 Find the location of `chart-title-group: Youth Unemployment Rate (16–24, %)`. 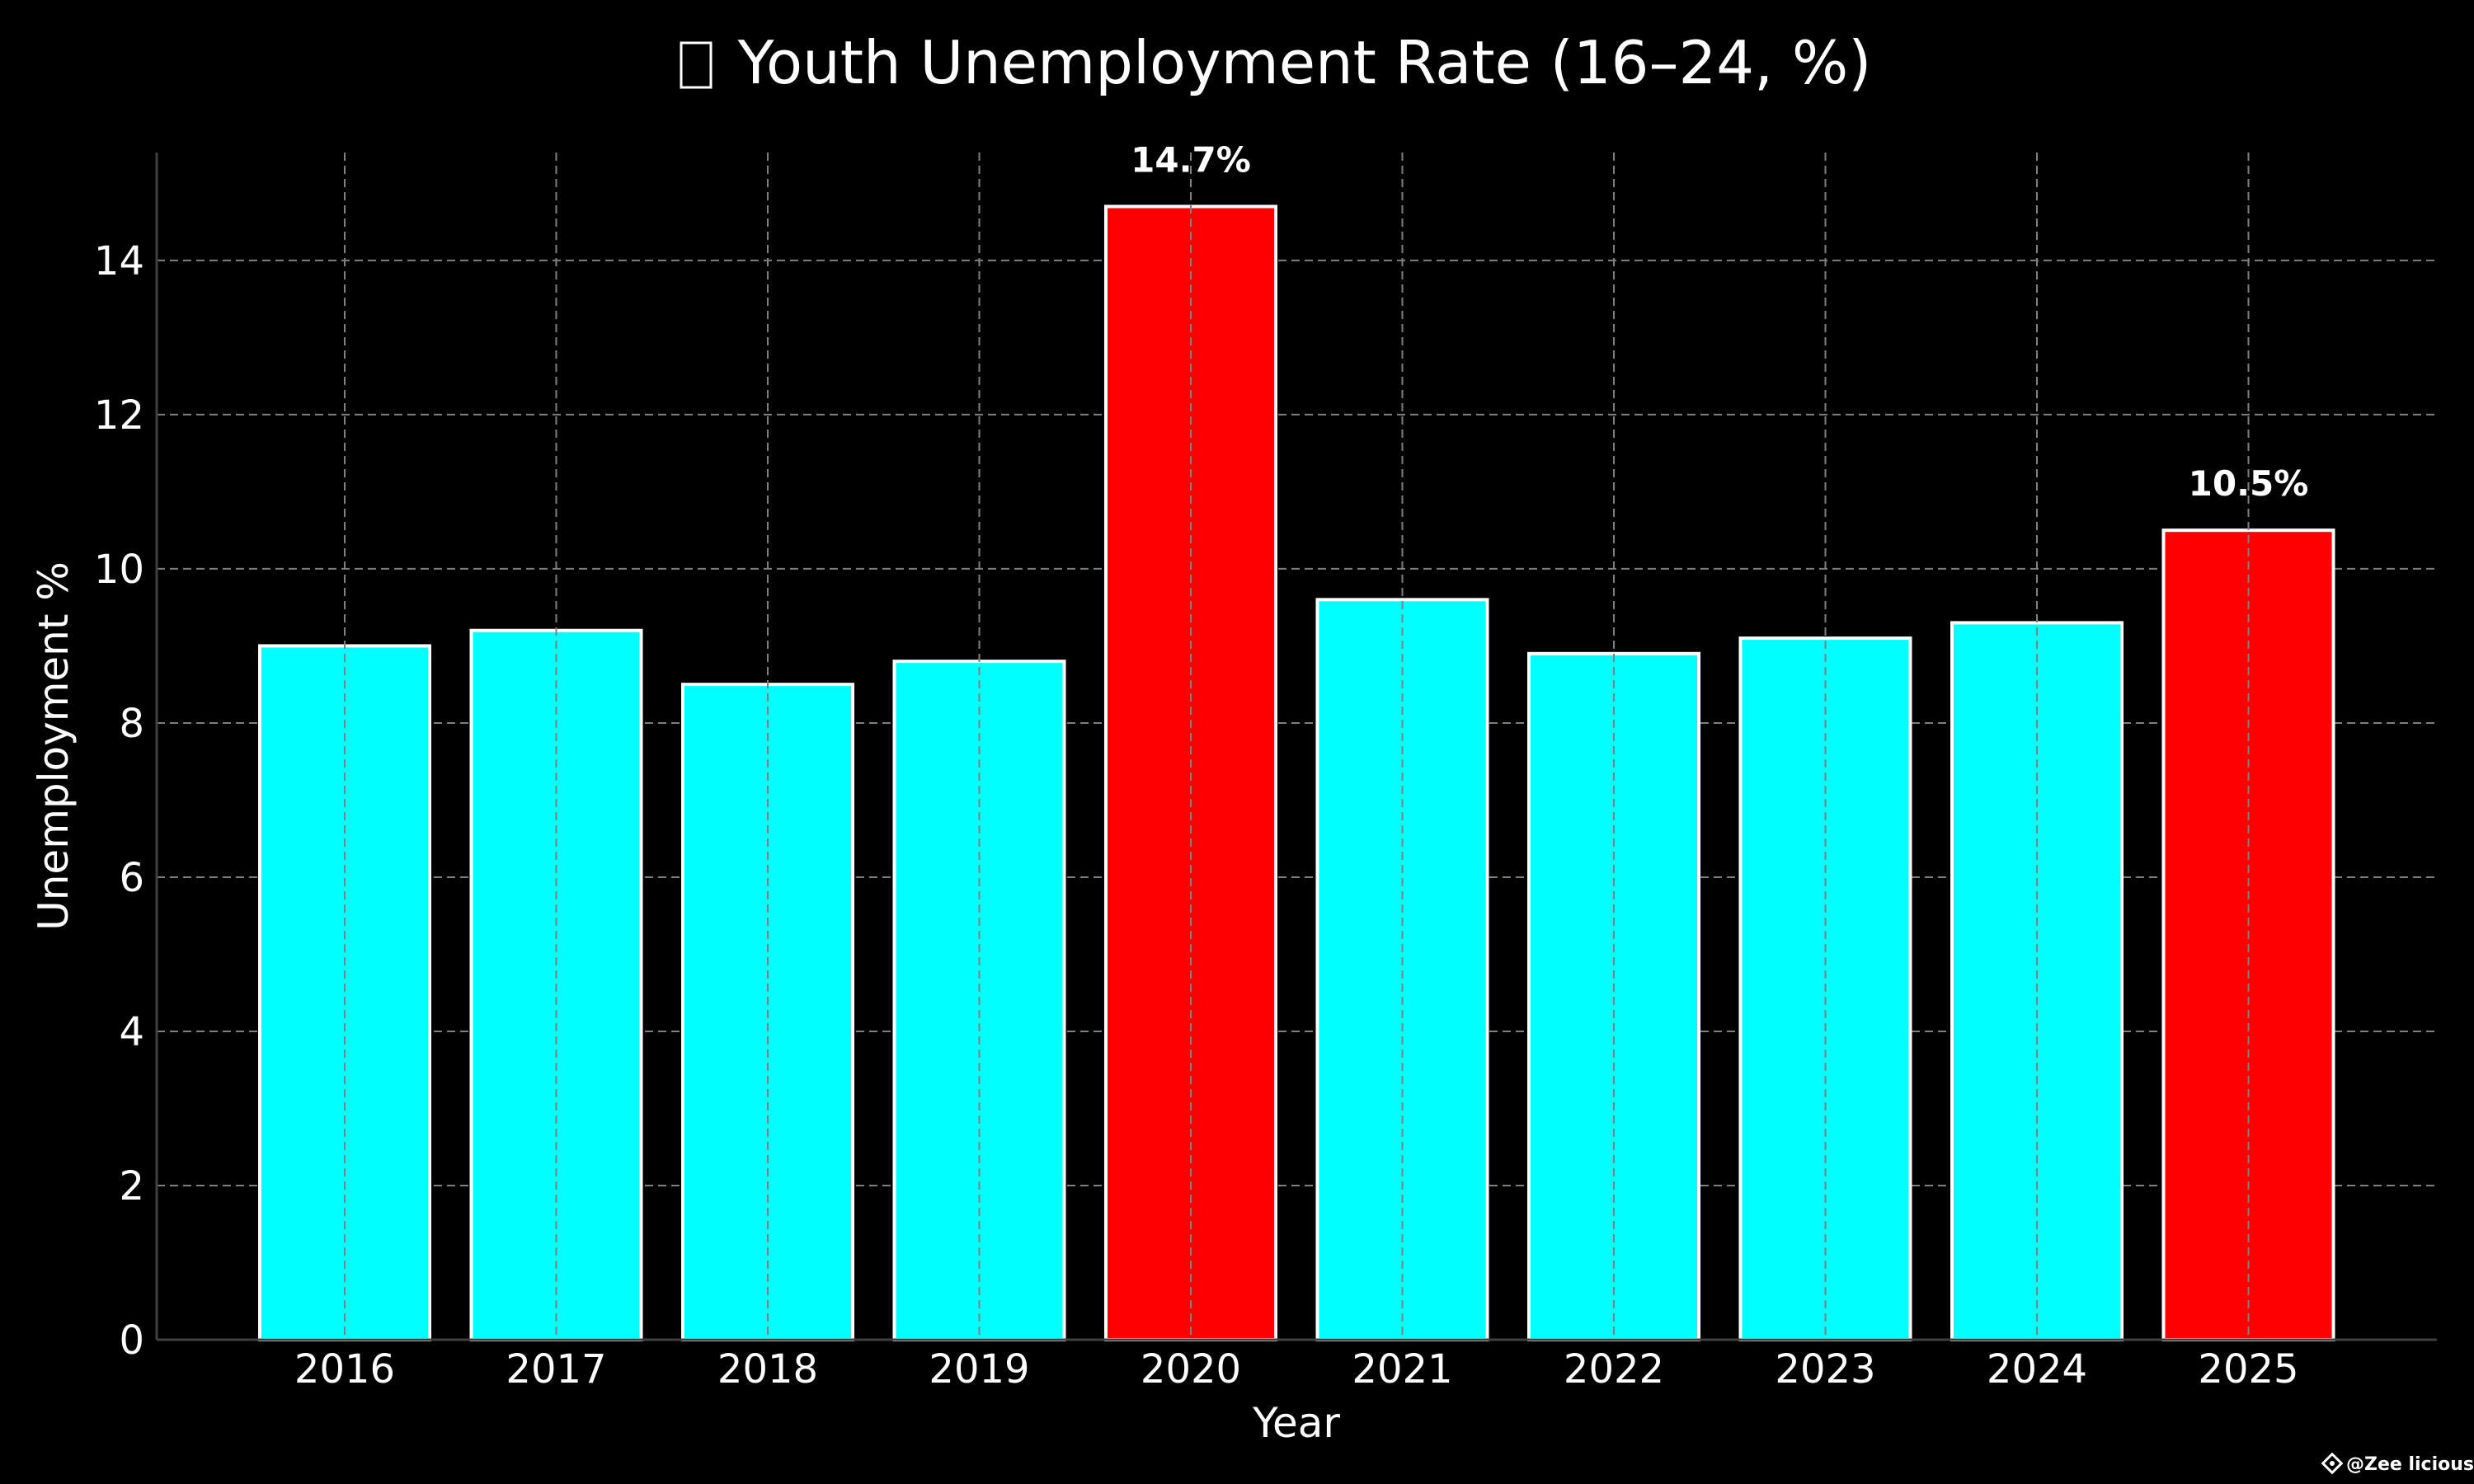

chart-title-group: Youth Unemployment Rate (16–24, %) is located at coordinates (1276, 62).